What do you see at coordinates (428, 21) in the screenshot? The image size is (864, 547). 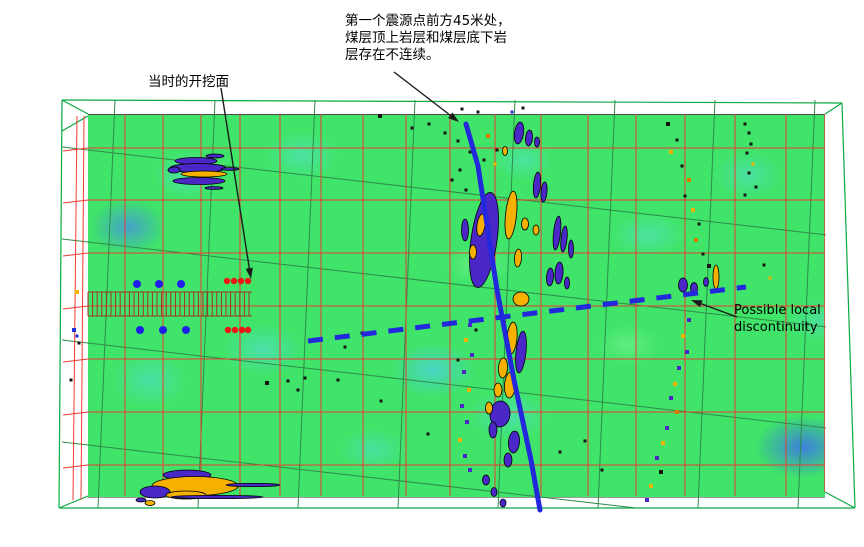 I see `seismic-note-line1: 第一个震源点前方45米处，` at bounding box center [428, 21].